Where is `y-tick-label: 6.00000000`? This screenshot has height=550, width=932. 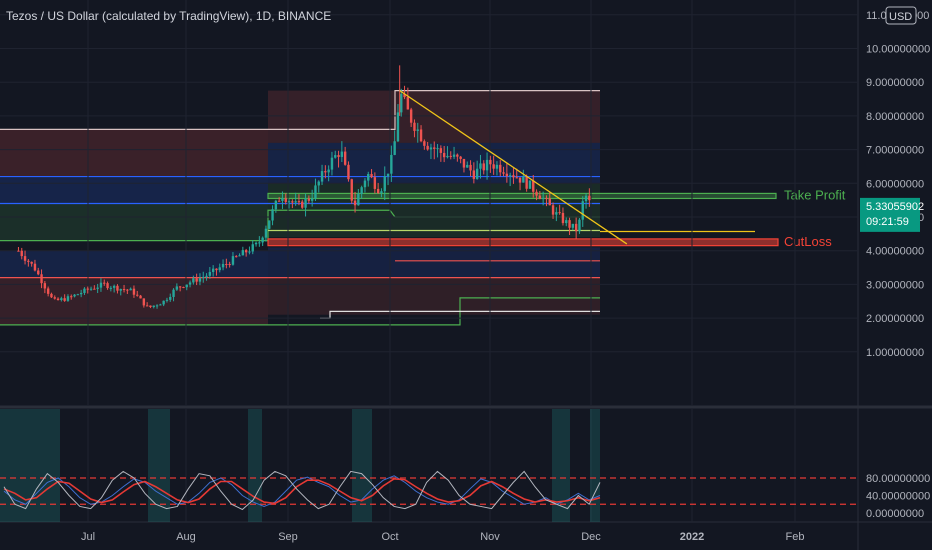 y-tick-label: 6.00000000 is located at coordinates (895, 184).